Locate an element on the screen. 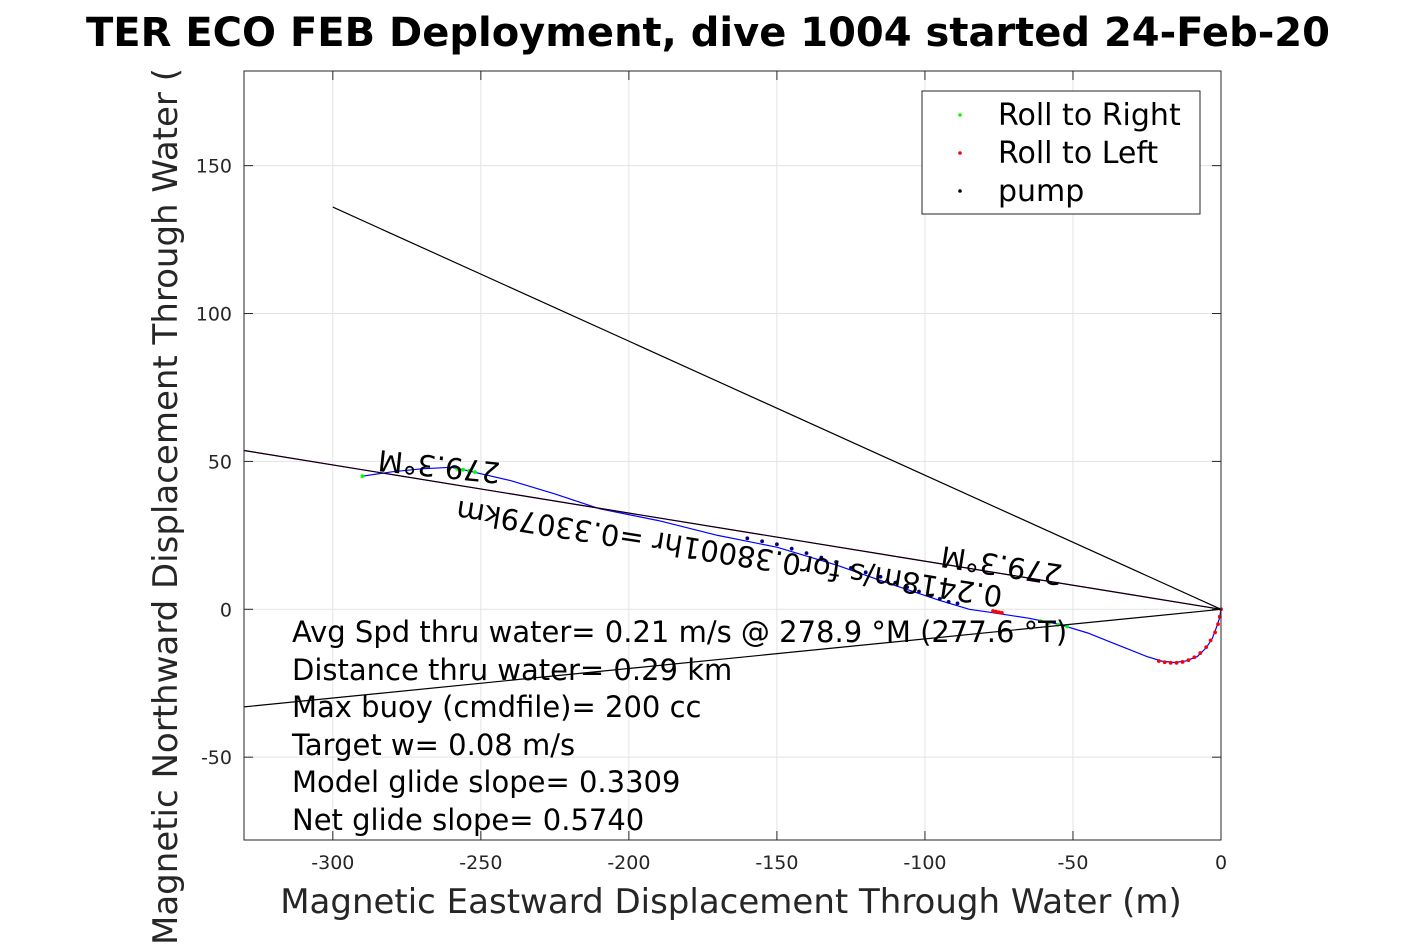 The height and width of the screenshot is (945, 1417). y-tick-label: -50 is located at coordinates (216, 758).